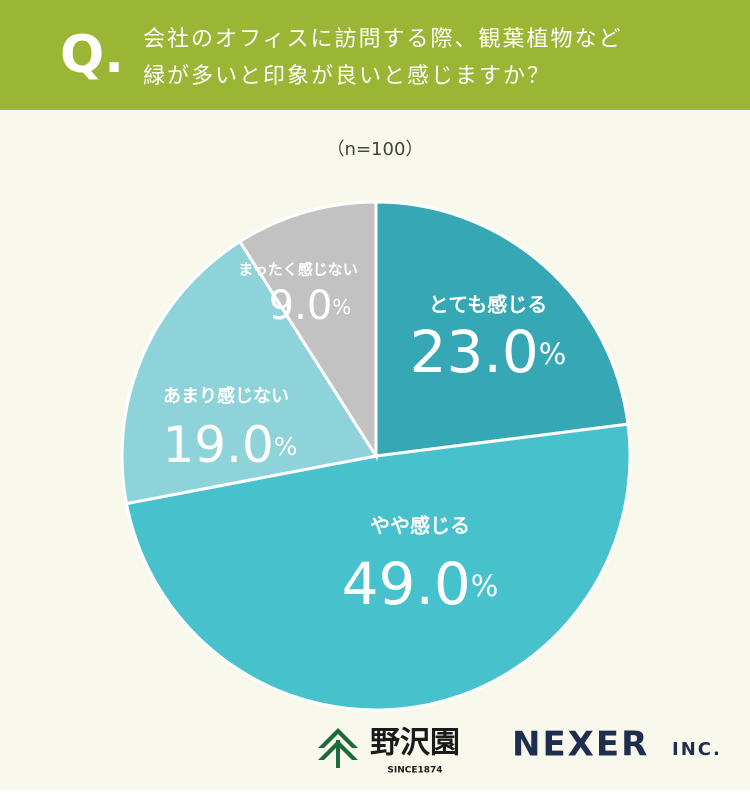  I want to click on brand: 野沢園, so click(415, 743).